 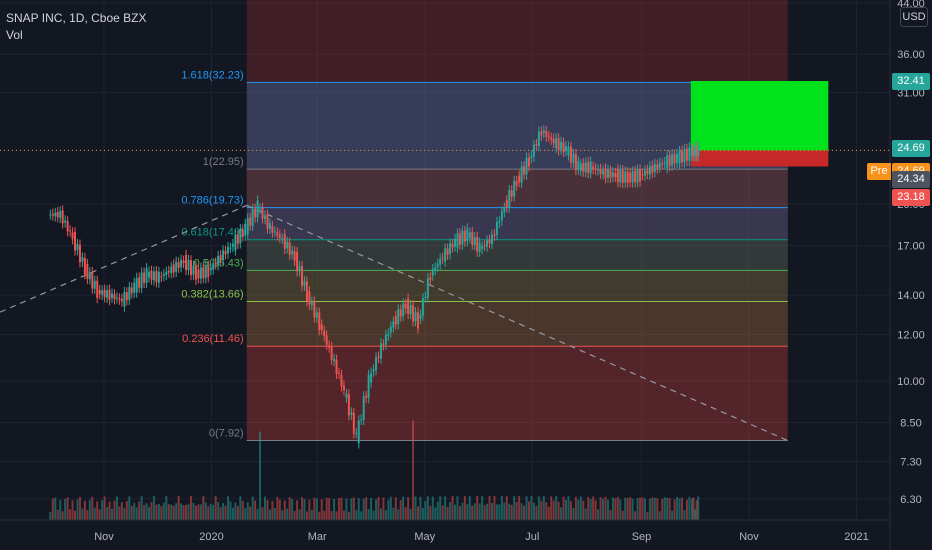 What do you see at coordinates (642, 537) in the screenshot?
I see `time-tick-label: Sep` at bounding box center [642, 537].